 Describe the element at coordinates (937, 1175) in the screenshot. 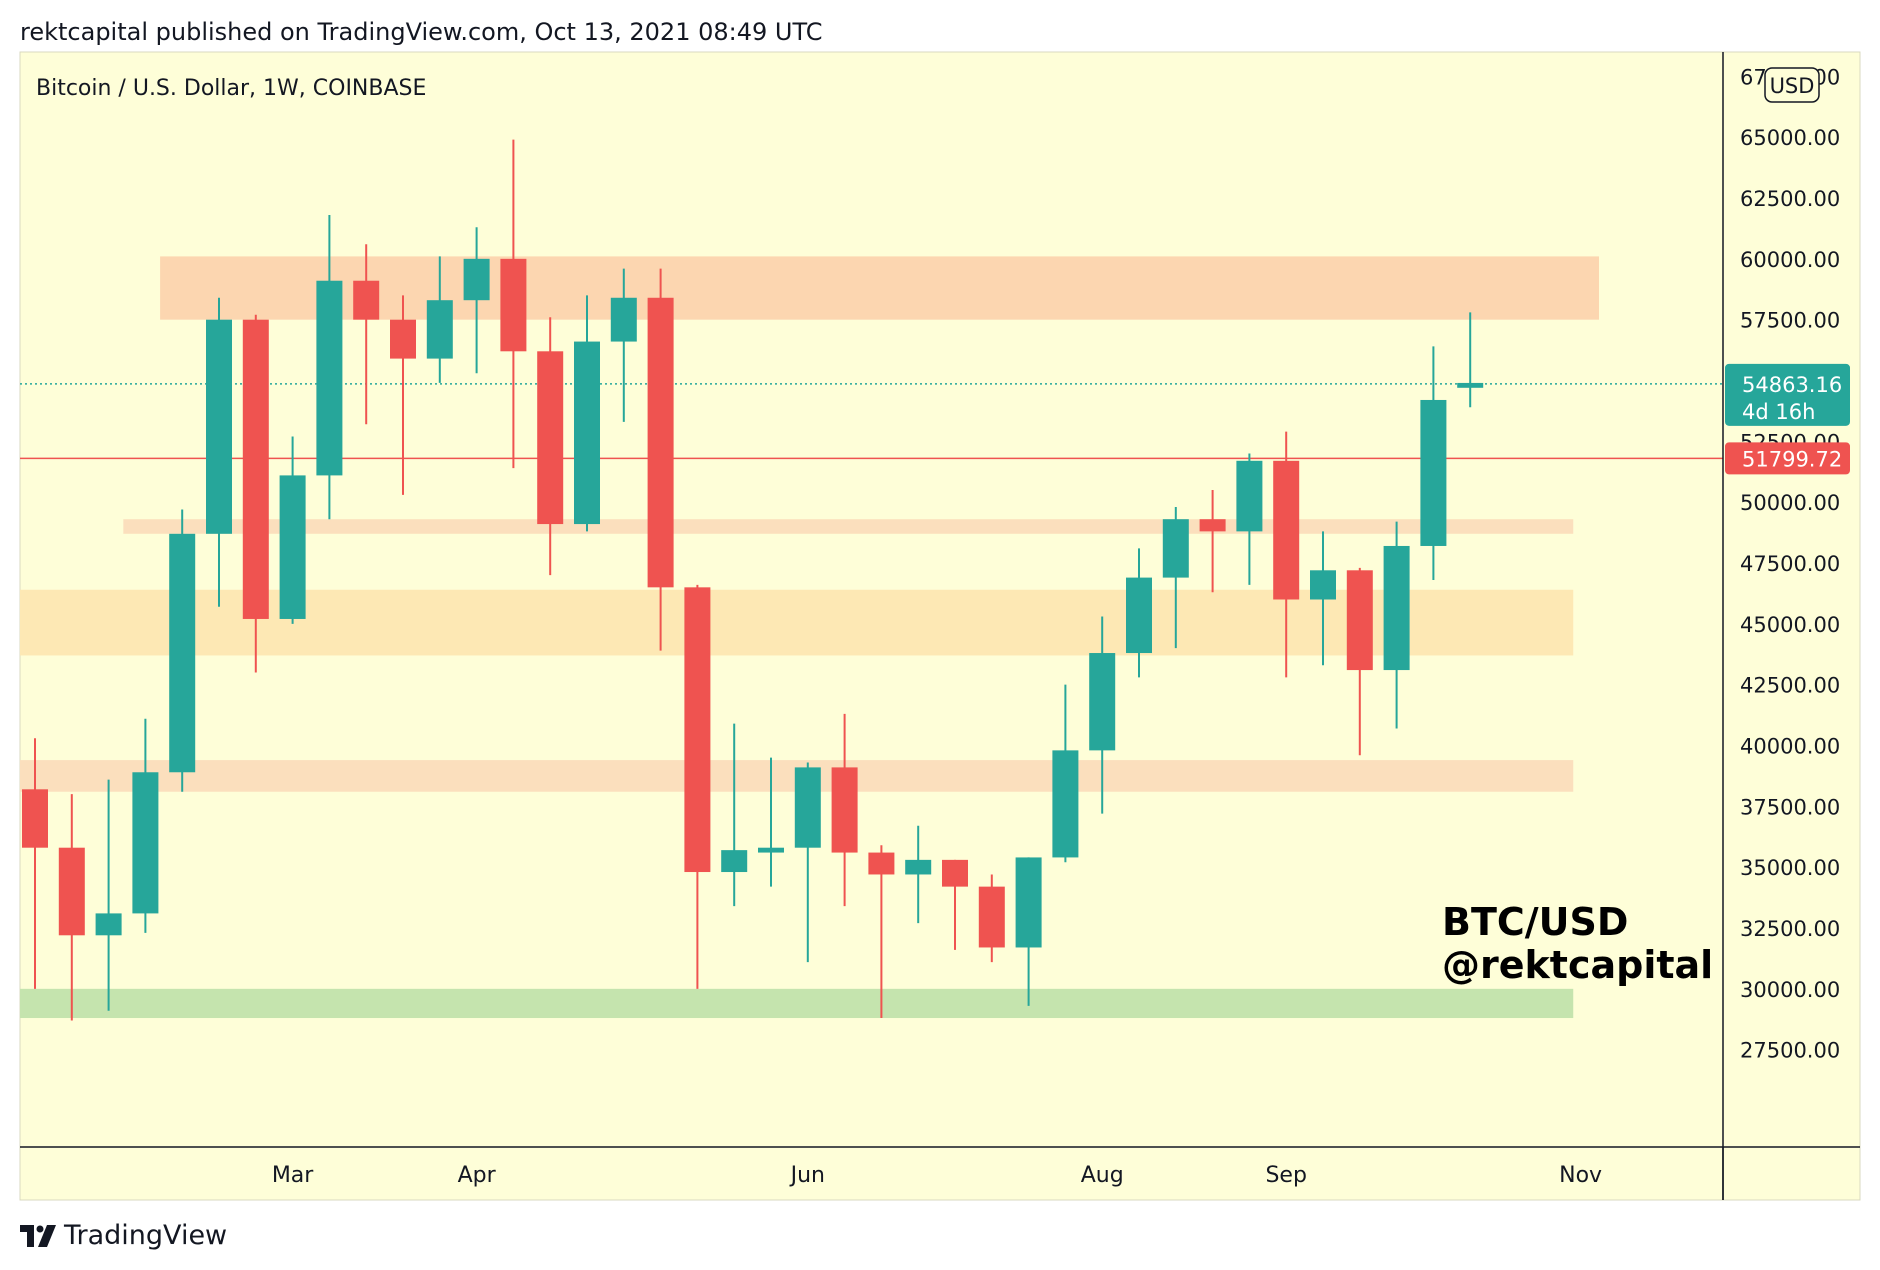

I see `x-axis-labels: Mar Apr Jun Aug Sep Nov` at that location.